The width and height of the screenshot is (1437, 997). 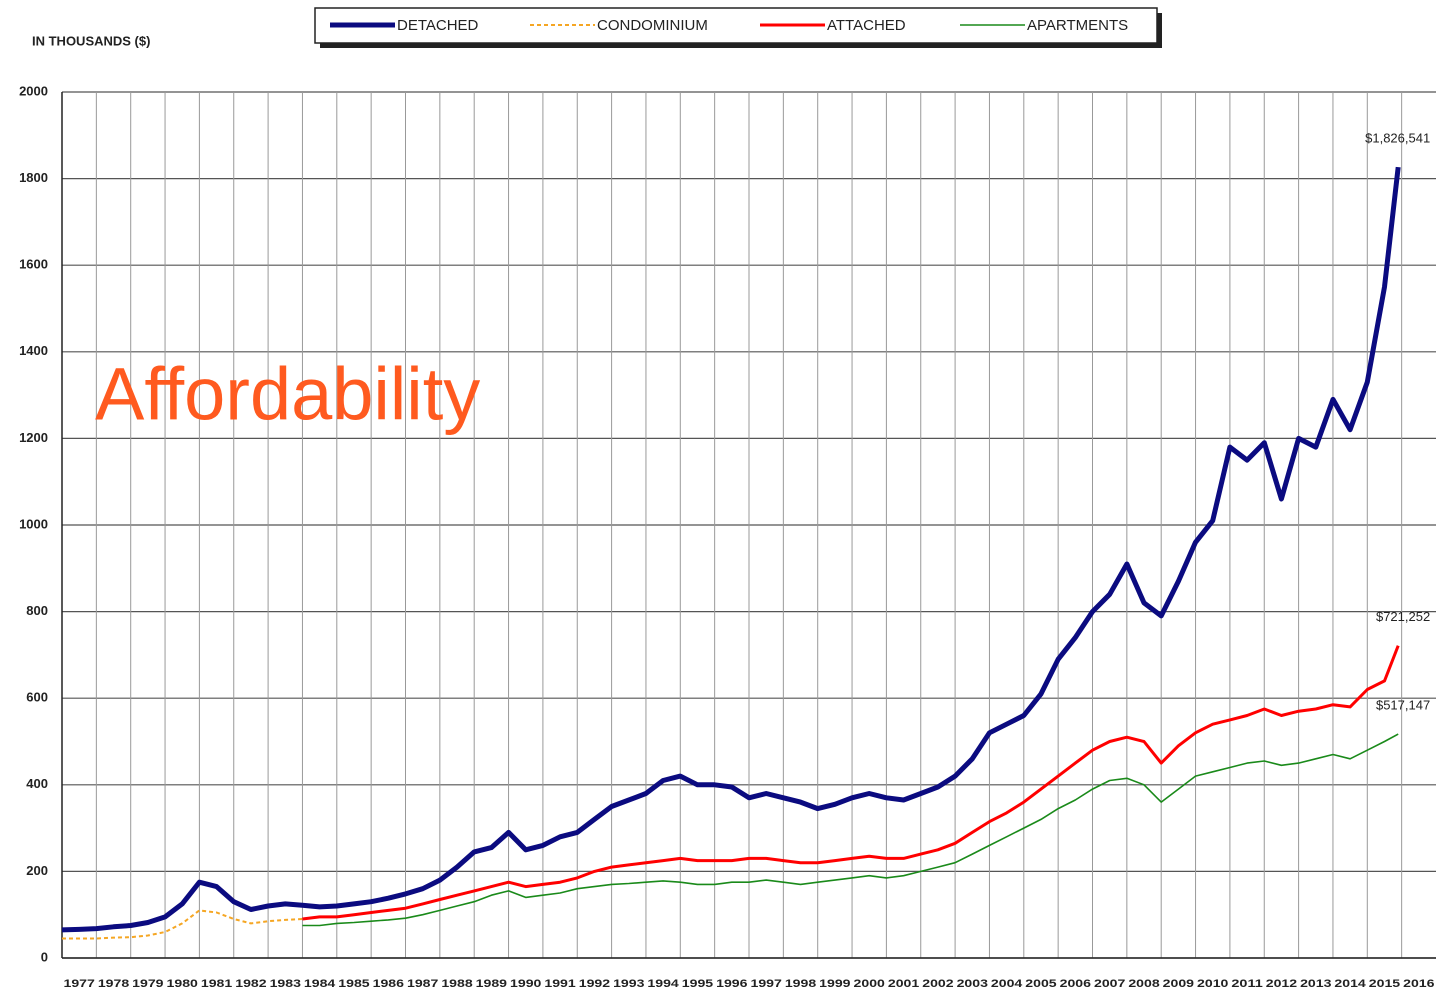 I want to click on x-tick-label: 2005, so click(x=1040, y=984).